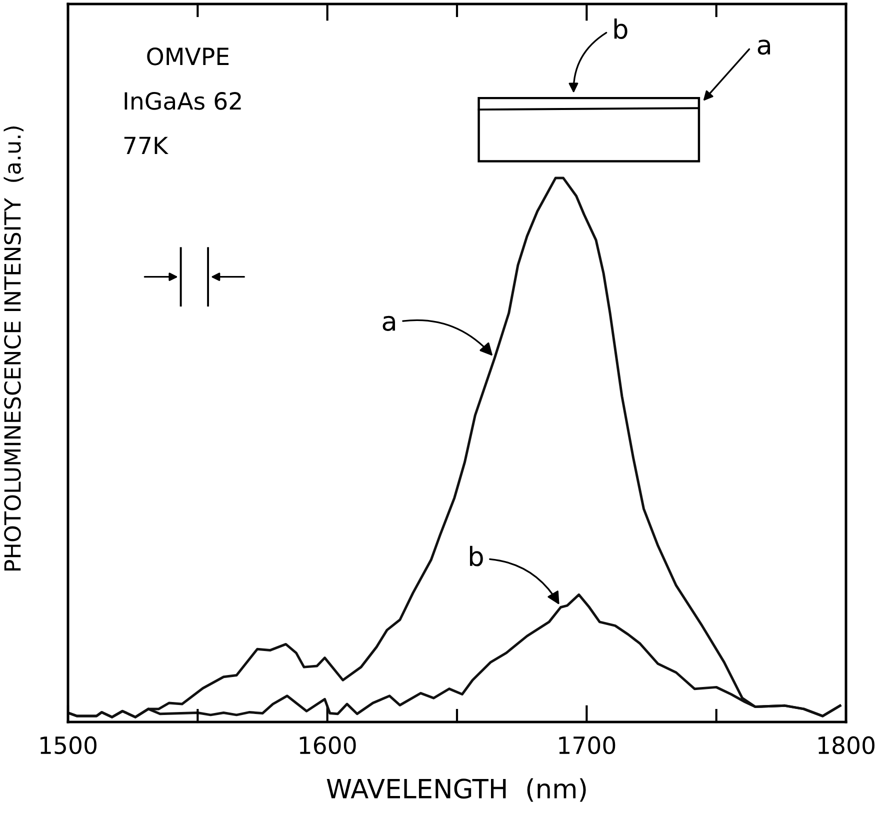 This screenshot has height=822, width=882. Describe the element at coordinates (14, 348) in the screenshot. I see `y-axis-title: PHOTOLUMINESCENCE INTENSITY (a.u.)` at that location.